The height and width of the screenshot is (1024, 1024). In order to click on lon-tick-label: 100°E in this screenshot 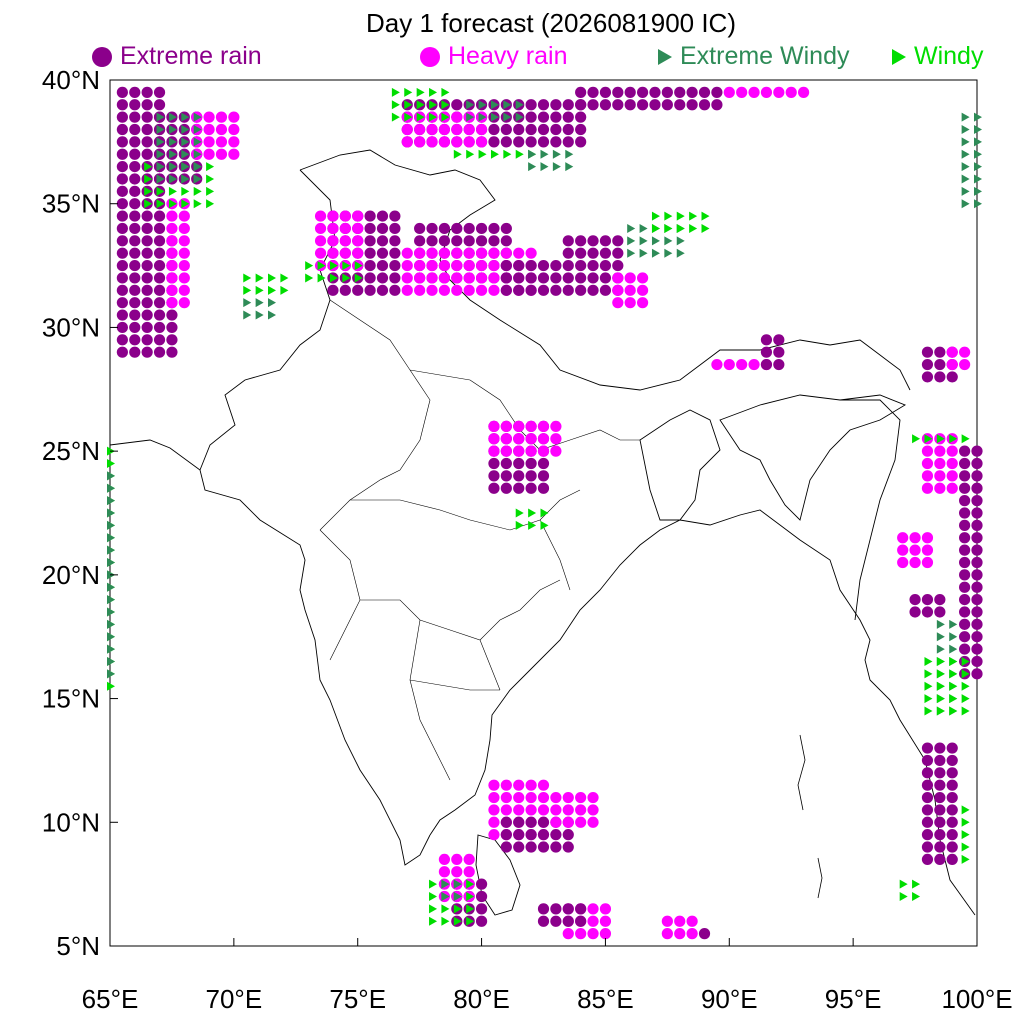, I will do `click(976, 999)`.